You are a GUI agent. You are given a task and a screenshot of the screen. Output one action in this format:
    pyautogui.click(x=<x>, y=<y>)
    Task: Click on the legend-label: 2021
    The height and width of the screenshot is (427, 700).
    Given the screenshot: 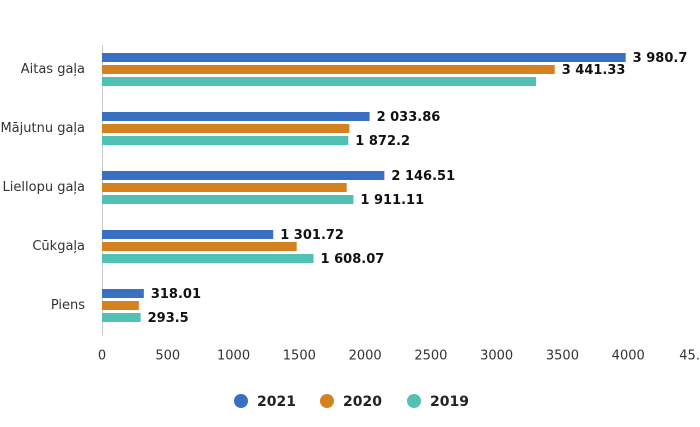 What is the action you would take?
    pyautogui.click(x=276, y=402)
    